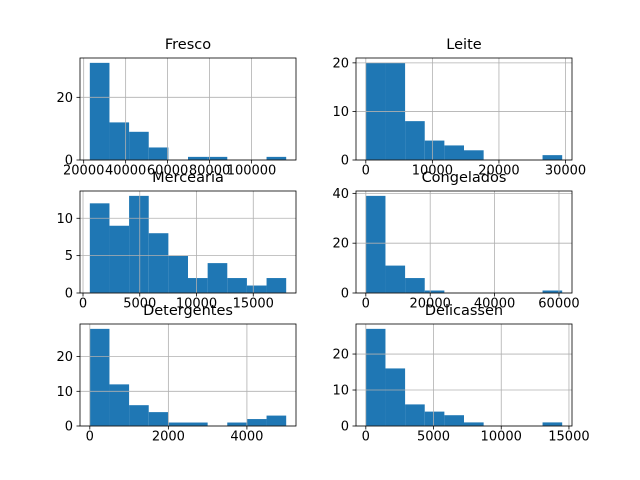 The image size is (640, 480). What do you see at coordinates (430, 304) in the screenshot?
I see `congelados-xtick-label-1: 20000` at bounding box center [430, 304].